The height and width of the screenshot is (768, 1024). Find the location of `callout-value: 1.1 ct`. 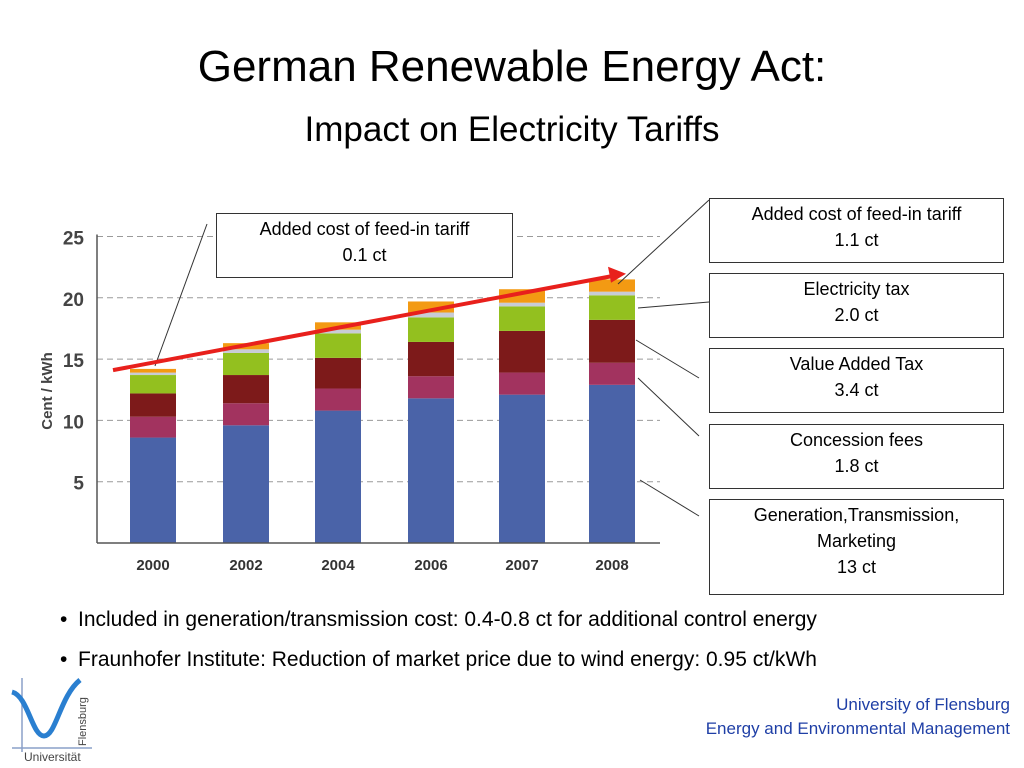

callout-value: 1.1 ct is located at coordinates (856, 240).